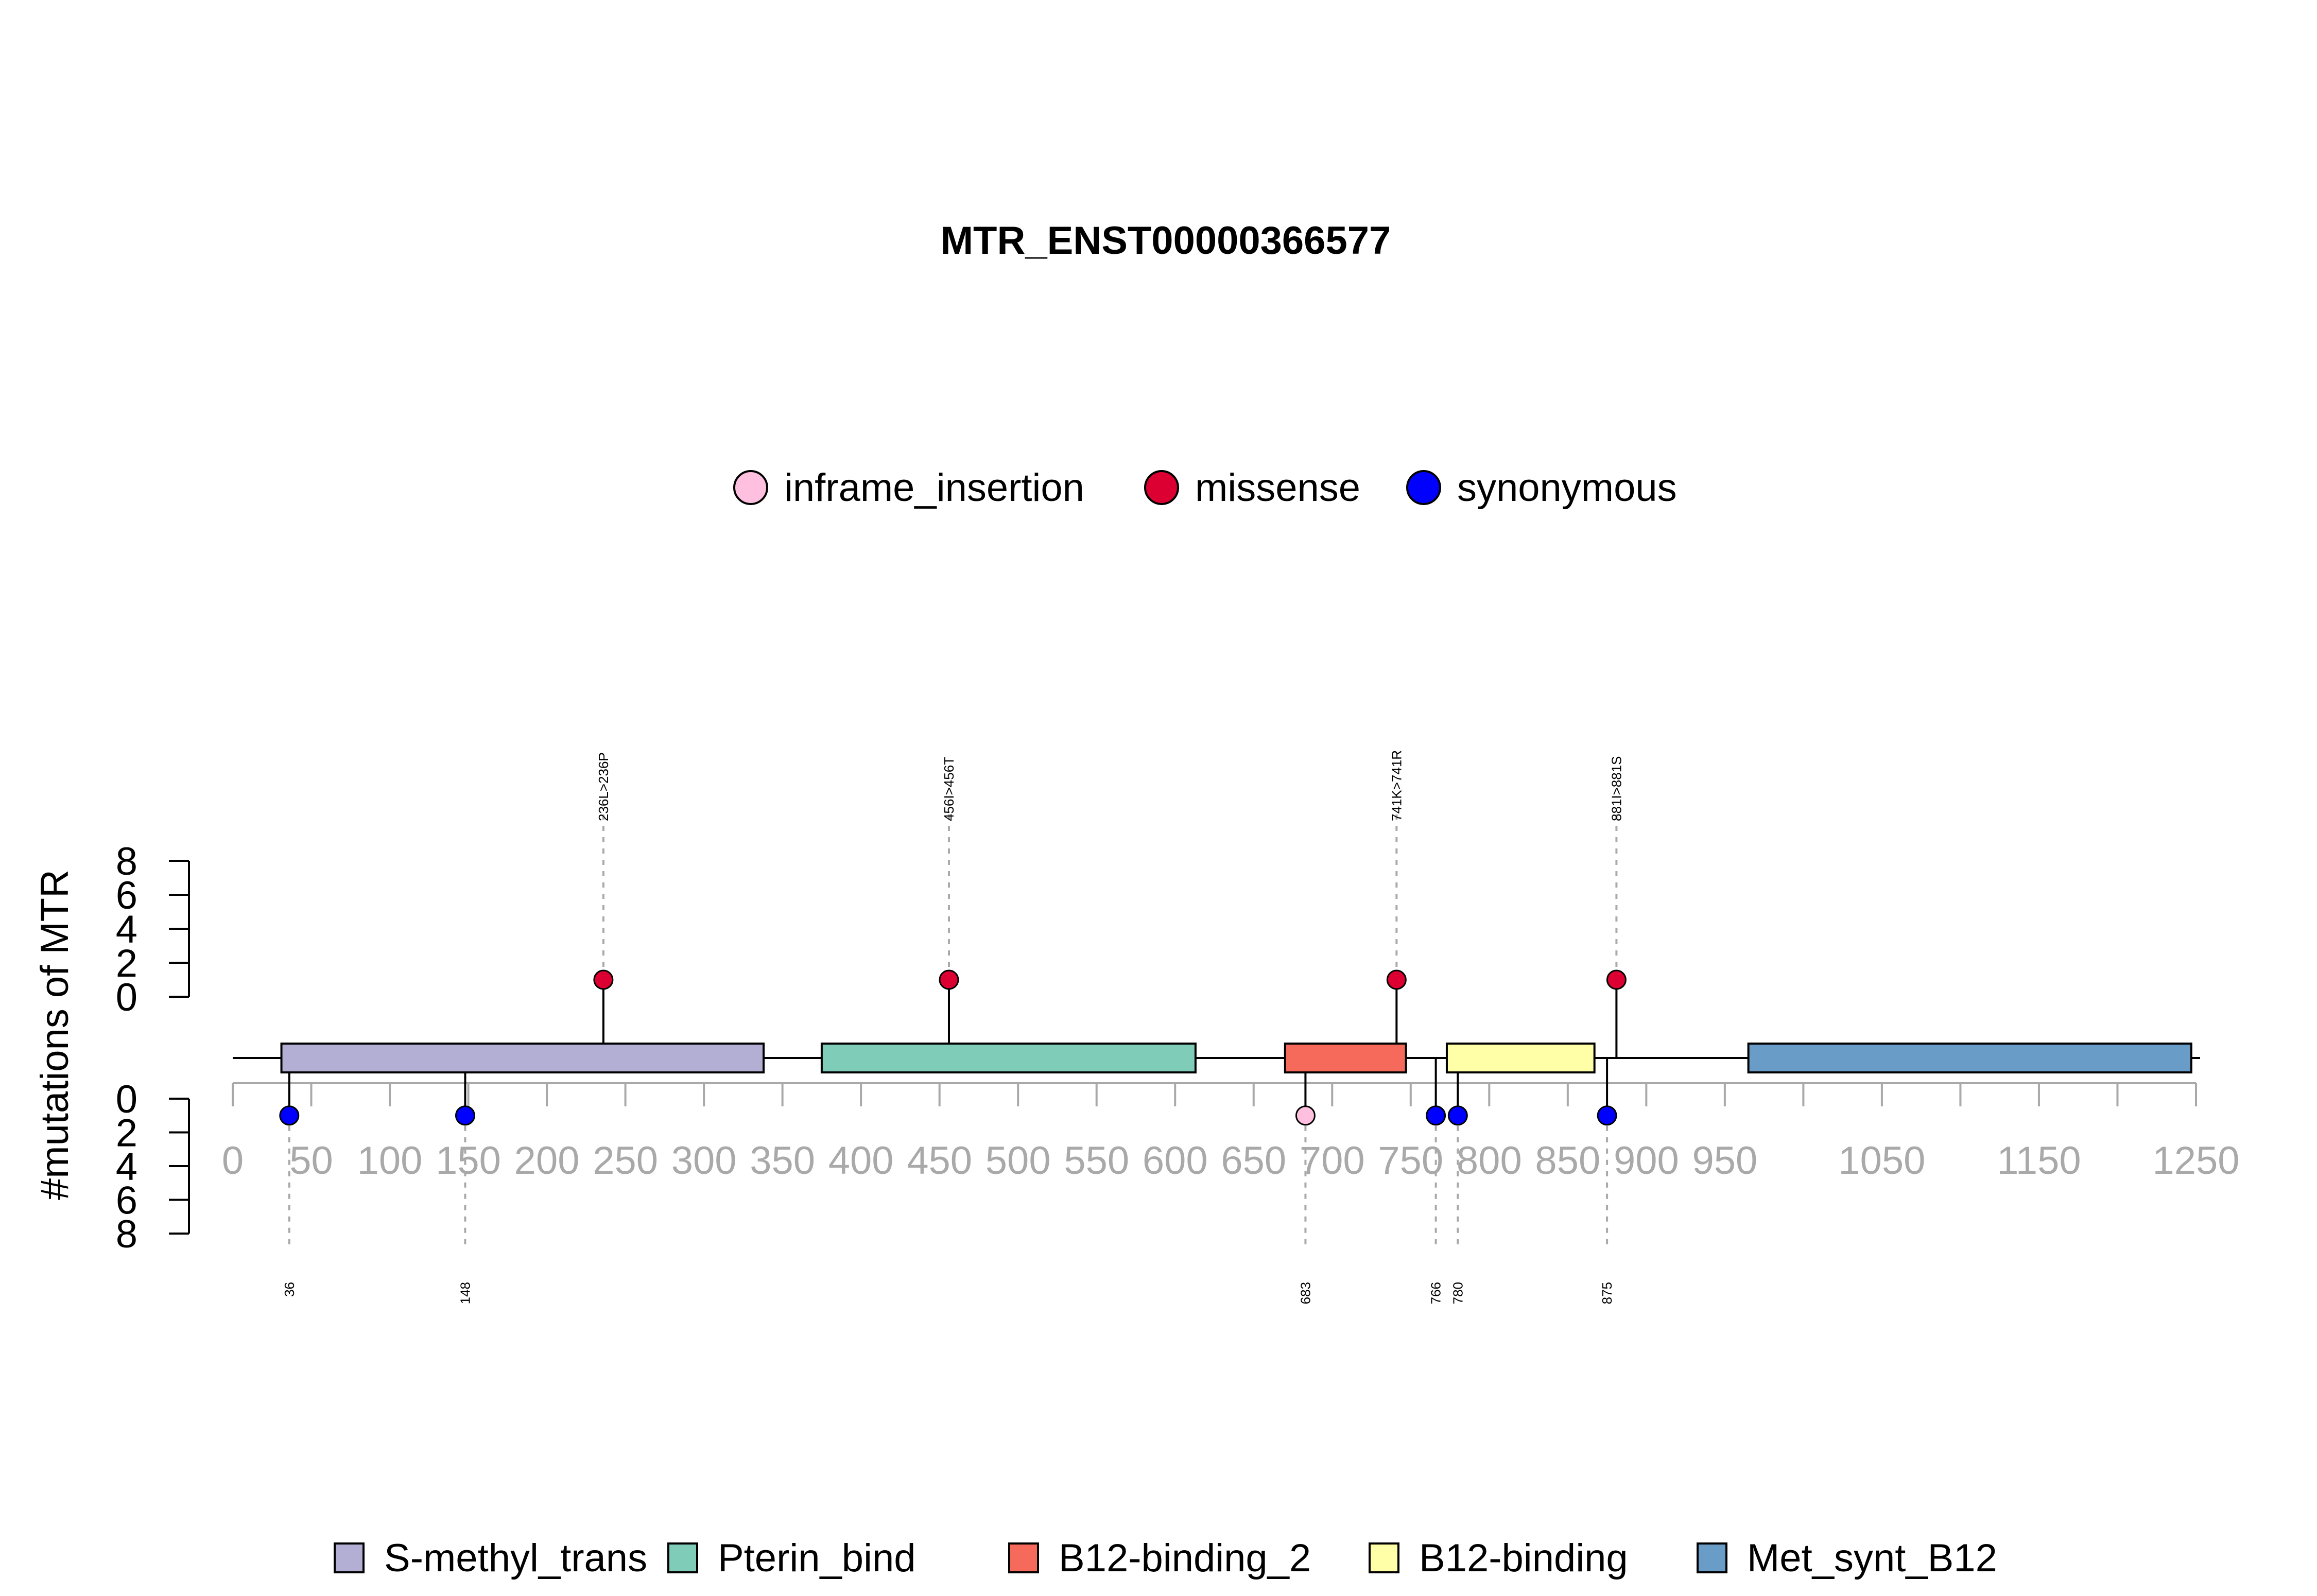  I want to click on domain-legend-label-B12-binding_2: B12-binding_2, so click(1185, 1558).